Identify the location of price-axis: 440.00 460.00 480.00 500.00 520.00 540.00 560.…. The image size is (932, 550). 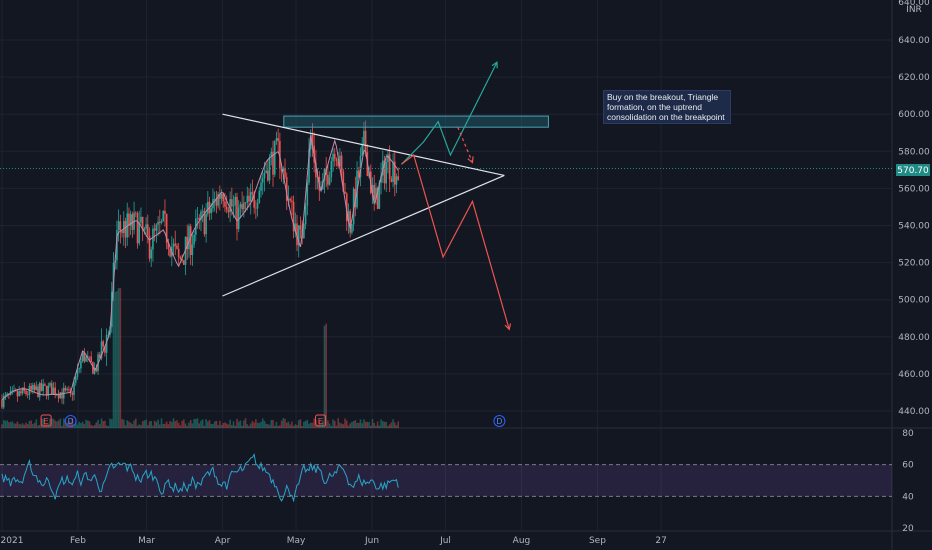
(914, 226).